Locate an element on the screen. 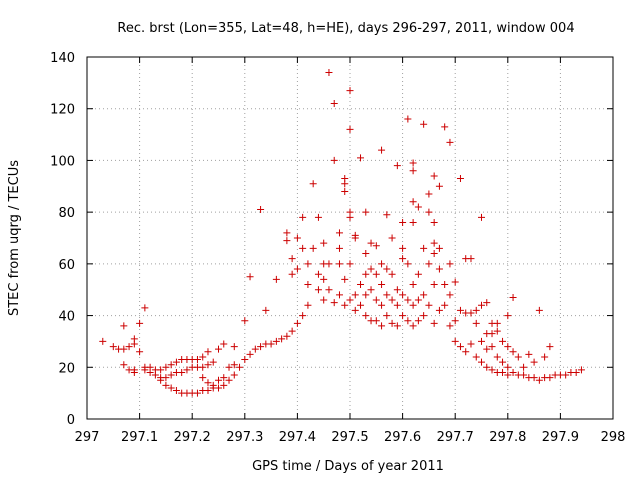 The image size is (640, 480). y-tick-label: 20 is located at coordinates (66, 368).